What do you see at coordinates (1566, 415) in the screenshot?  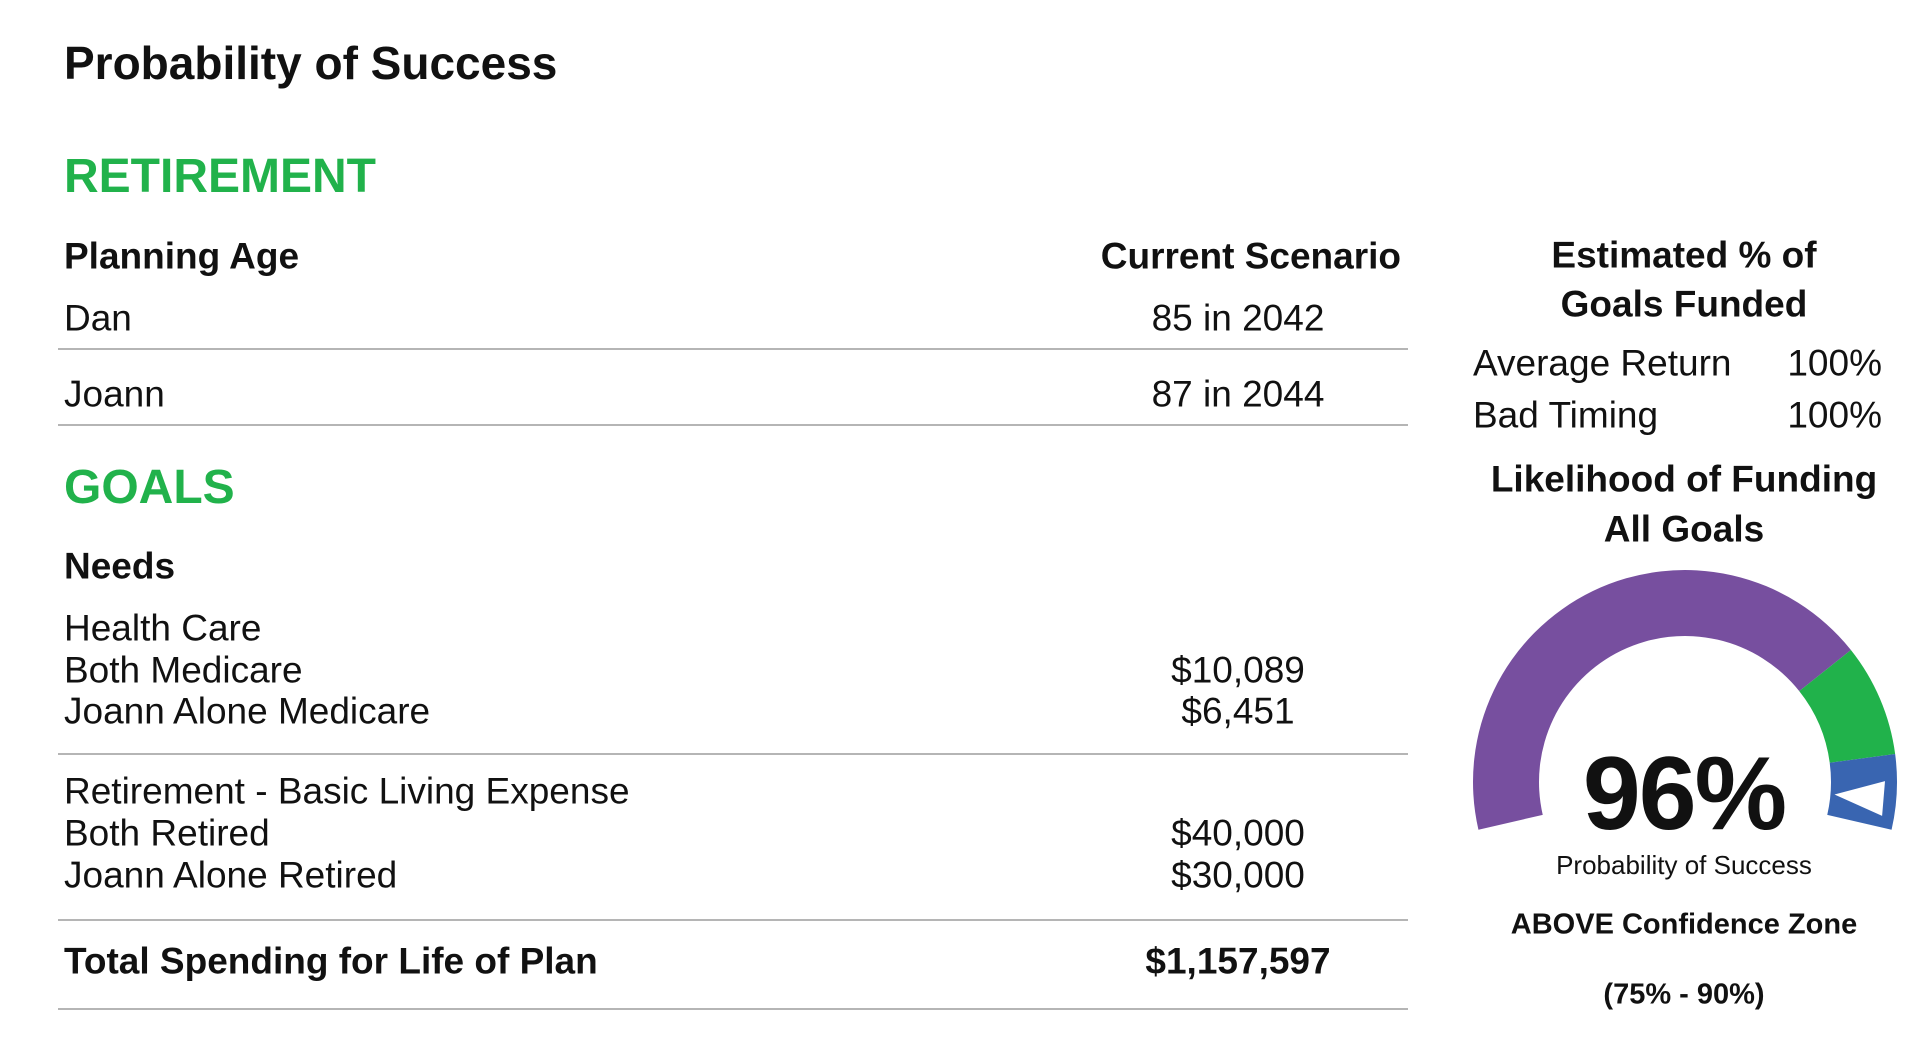 I see `funded-row-name: Bad Timing` at bounding box center [1566, 415].